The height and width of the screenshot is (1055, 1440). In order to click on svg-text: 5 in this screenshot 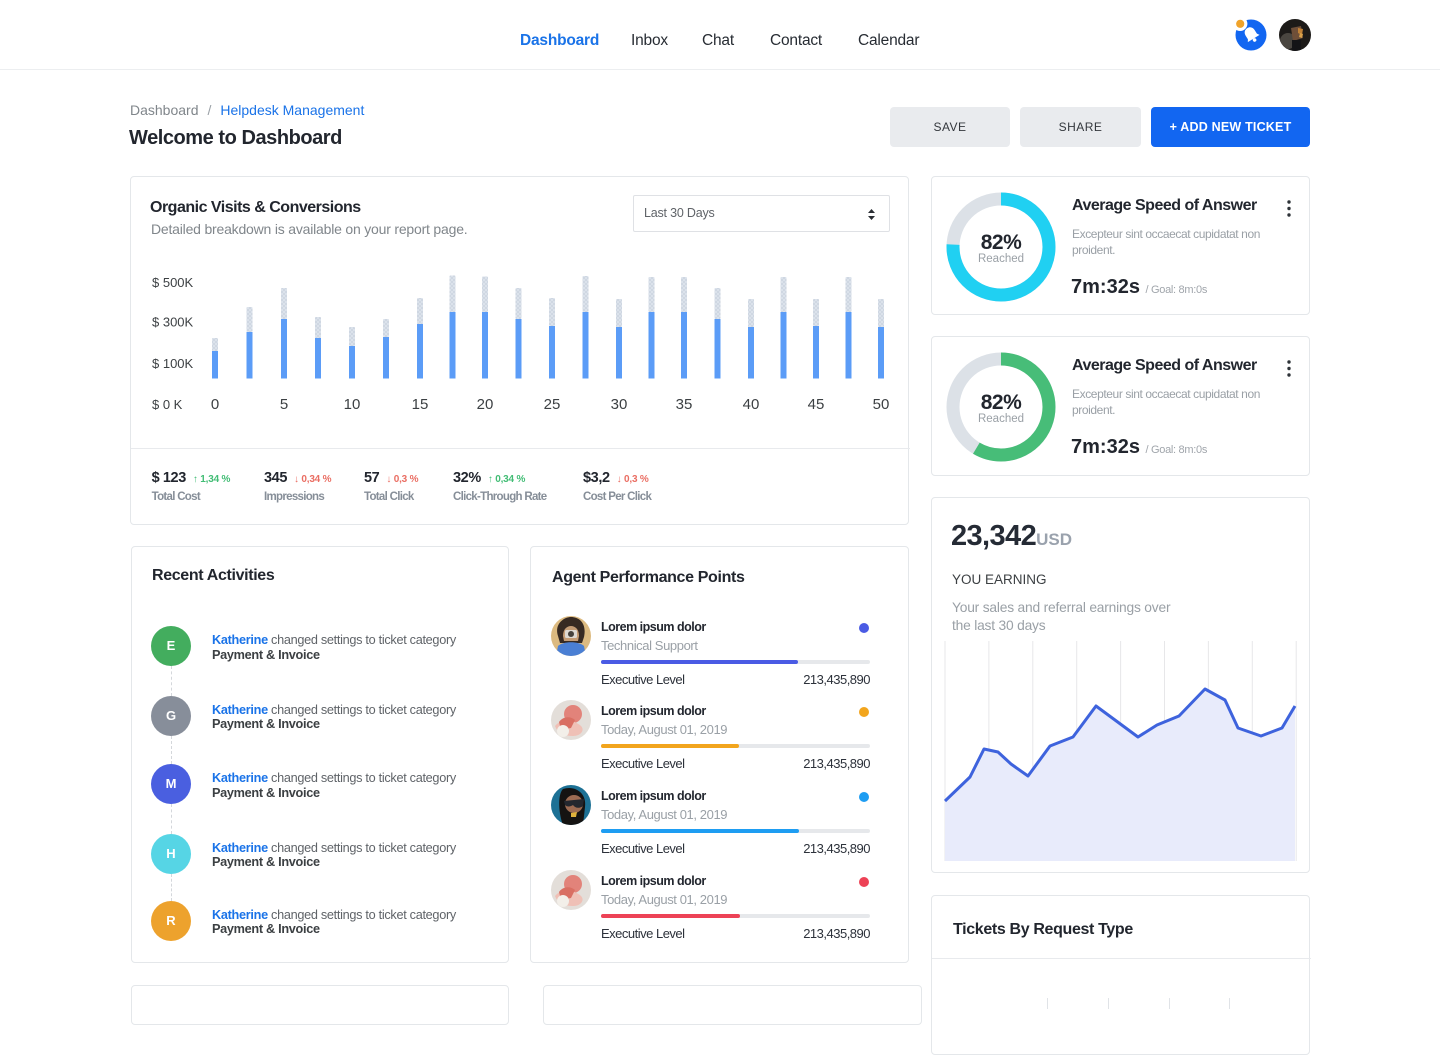, I will do `click(284, 404)`.